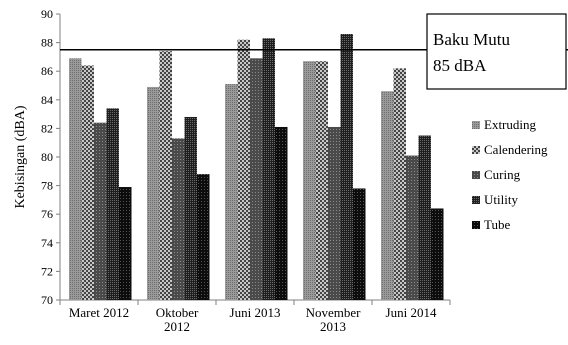  I want to click on legend-label-utility: Utility, so click(501, 199).